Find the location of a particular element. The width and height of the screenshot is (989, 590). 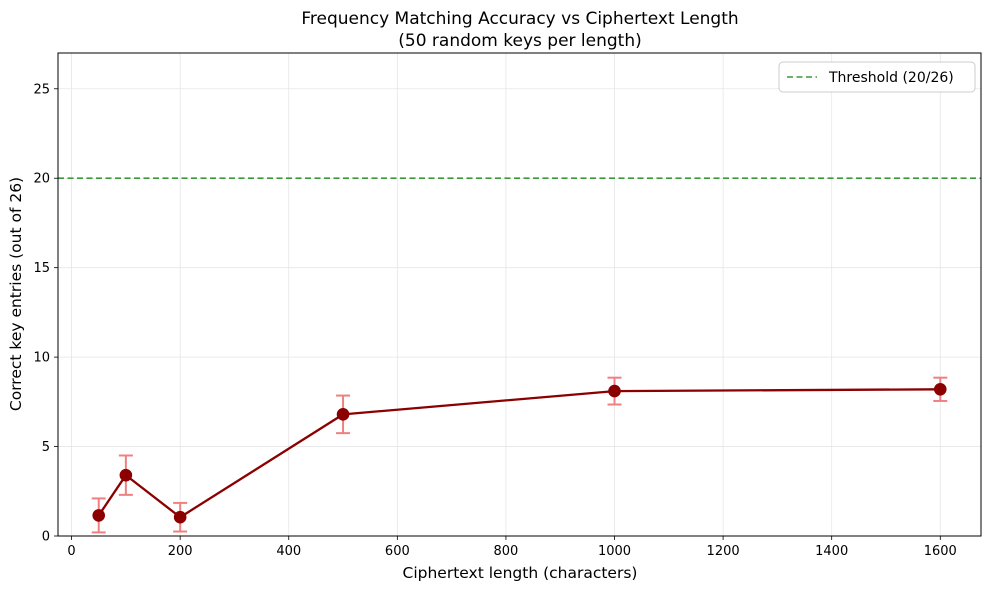

x-tick-label: 800 is located at coordinates (506, 551).